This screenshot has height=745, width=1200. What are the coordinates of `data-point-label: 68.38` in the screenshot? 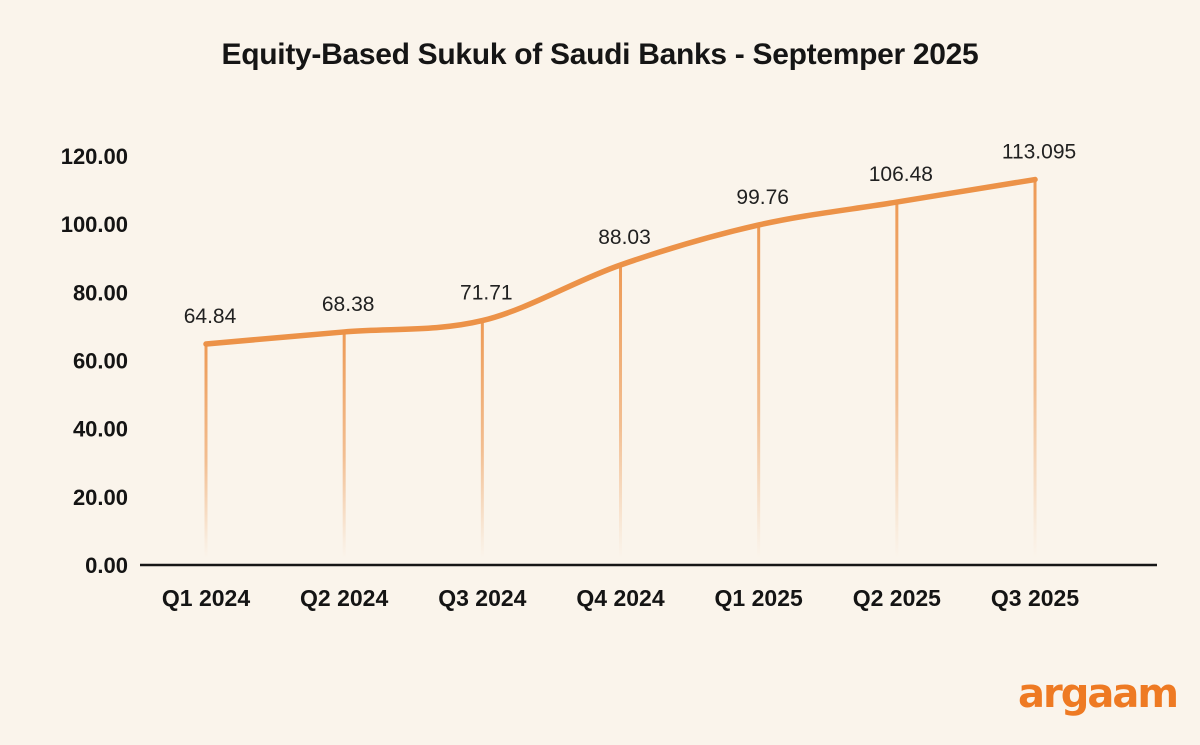 It's located at (348, 304).